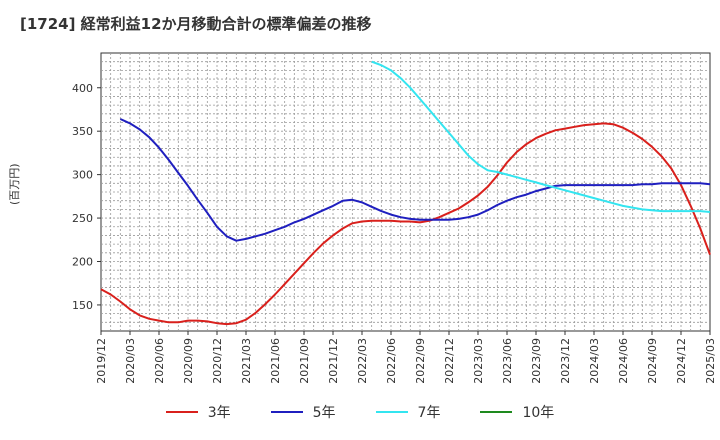 The image size is (720, 440). I want to click on x-tick-label: 2021/03, so click(246, 361).